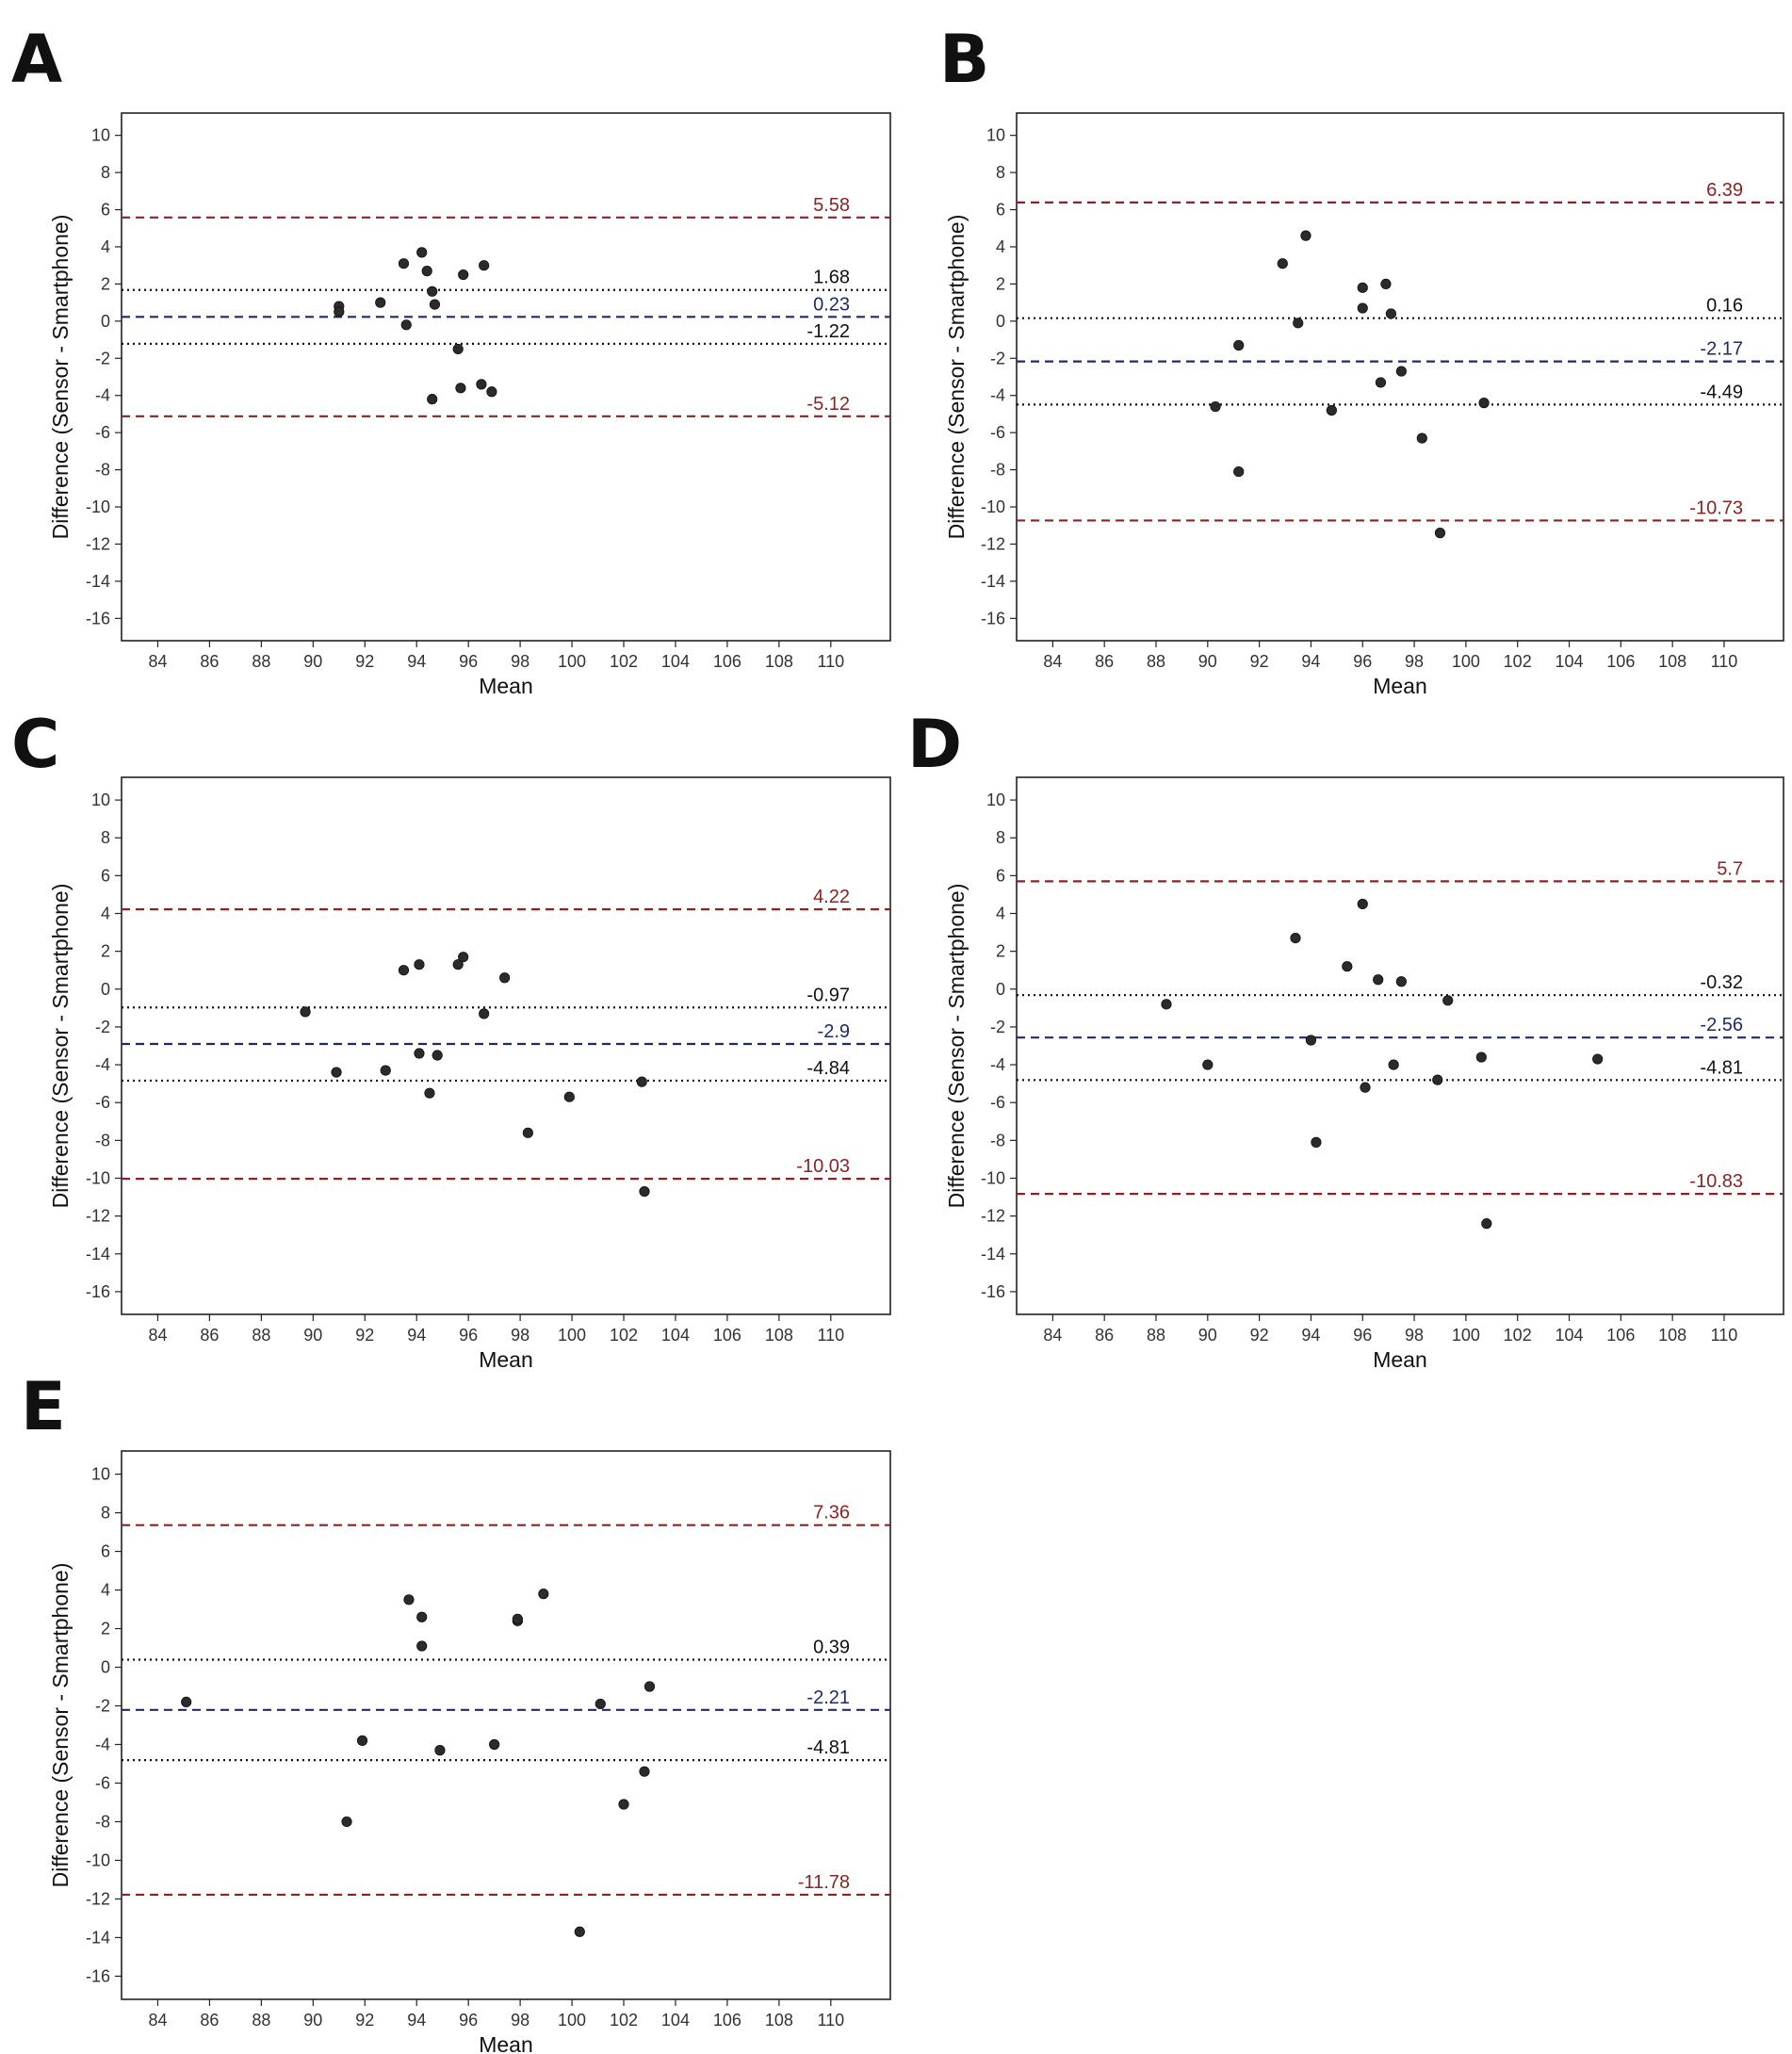  I want to click on mean-bias-label: -2.21, so click(828, 1697).